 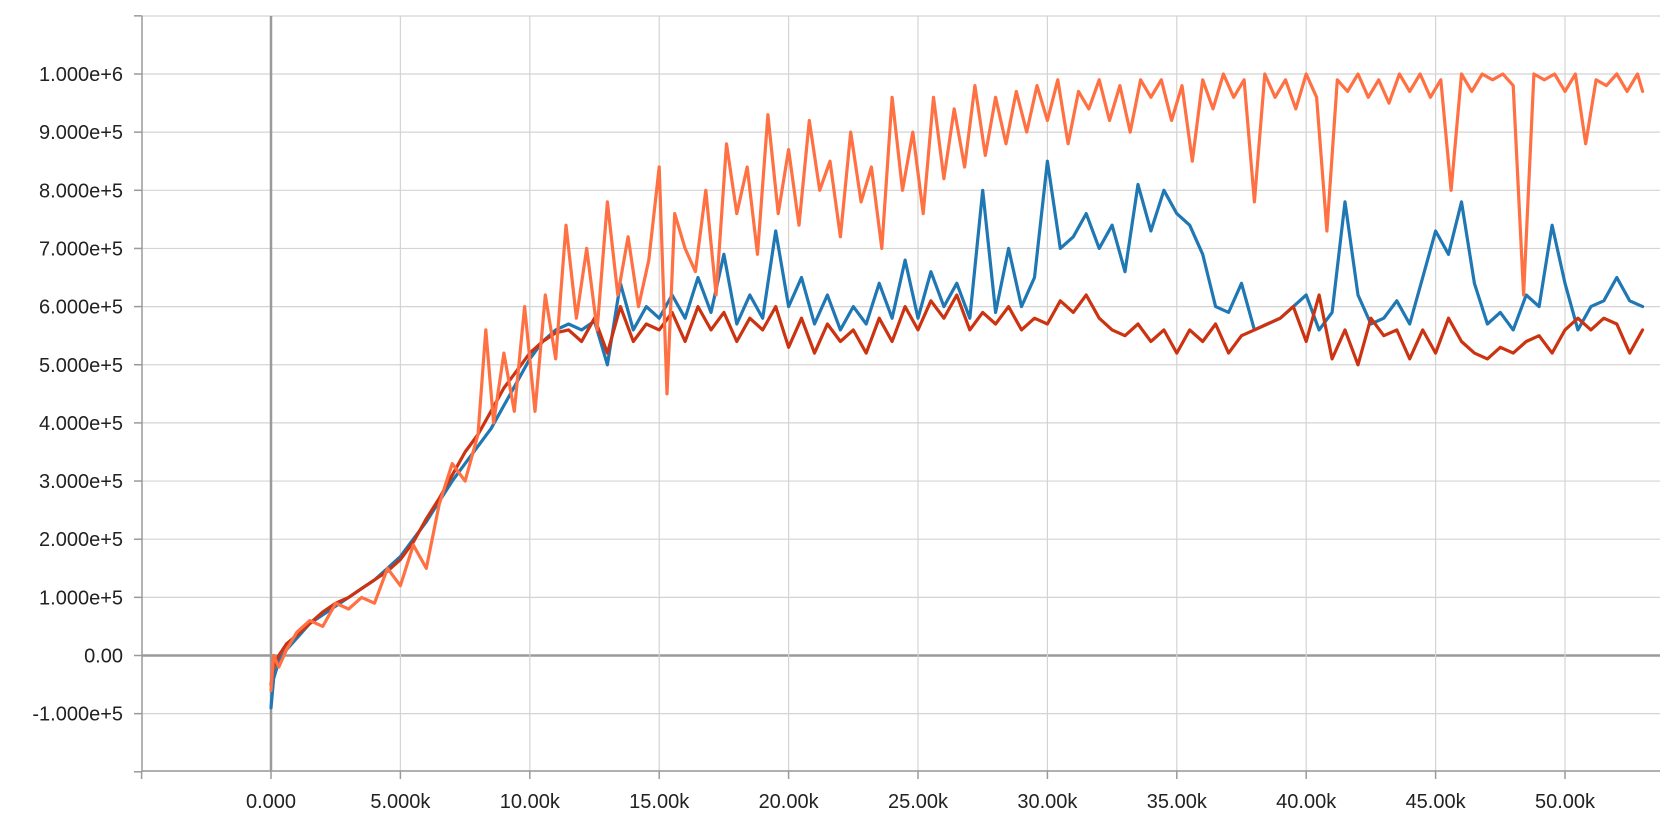 What do you see at coordinates (103, 657) in the screenshot?
I see `y-tick-label: 0.00` at bounding box center [103, 657].